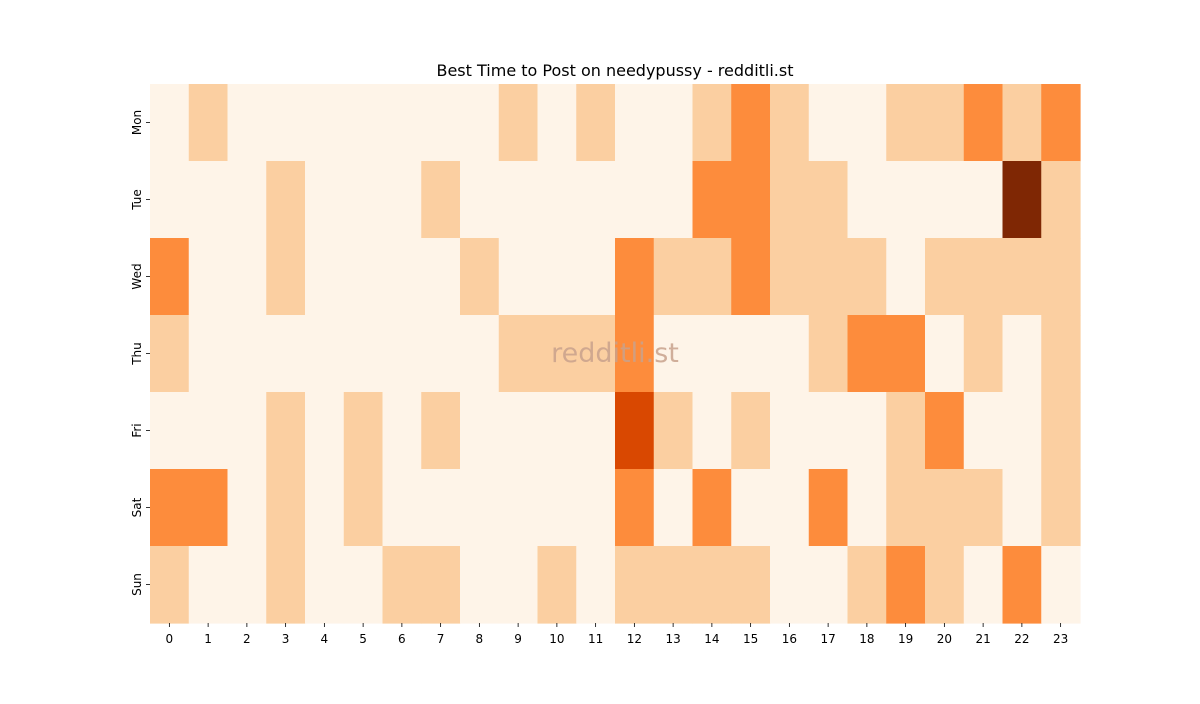 This screenshot has height=704, width=1200. I want to click on x-tick-label: 12, so click(634, 639).